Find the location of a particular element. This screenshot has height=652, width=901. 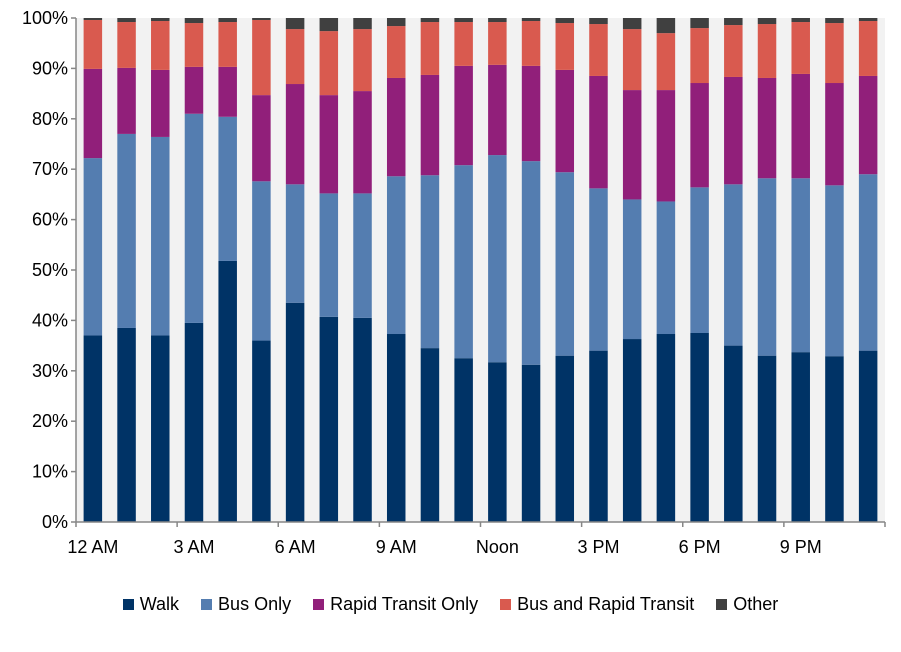

legend-item-bus-and-rapid-transit: Bus and Rapid Transit is located at coordinates (597, 604).